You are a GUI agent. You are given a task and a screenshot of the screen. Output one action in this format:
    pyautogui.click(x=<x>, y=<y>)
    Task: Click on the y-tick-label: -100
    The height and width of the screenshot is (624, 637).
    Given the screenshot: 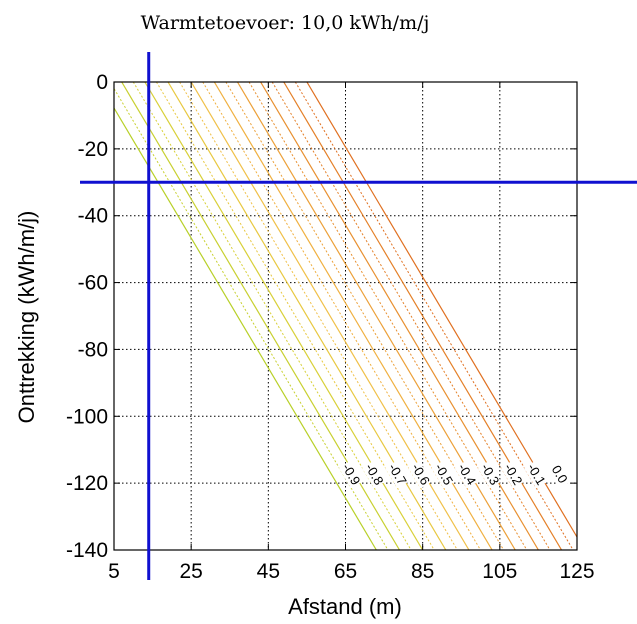 What is the action you would take?
    pyautogui.click(x=87, y=416)
    